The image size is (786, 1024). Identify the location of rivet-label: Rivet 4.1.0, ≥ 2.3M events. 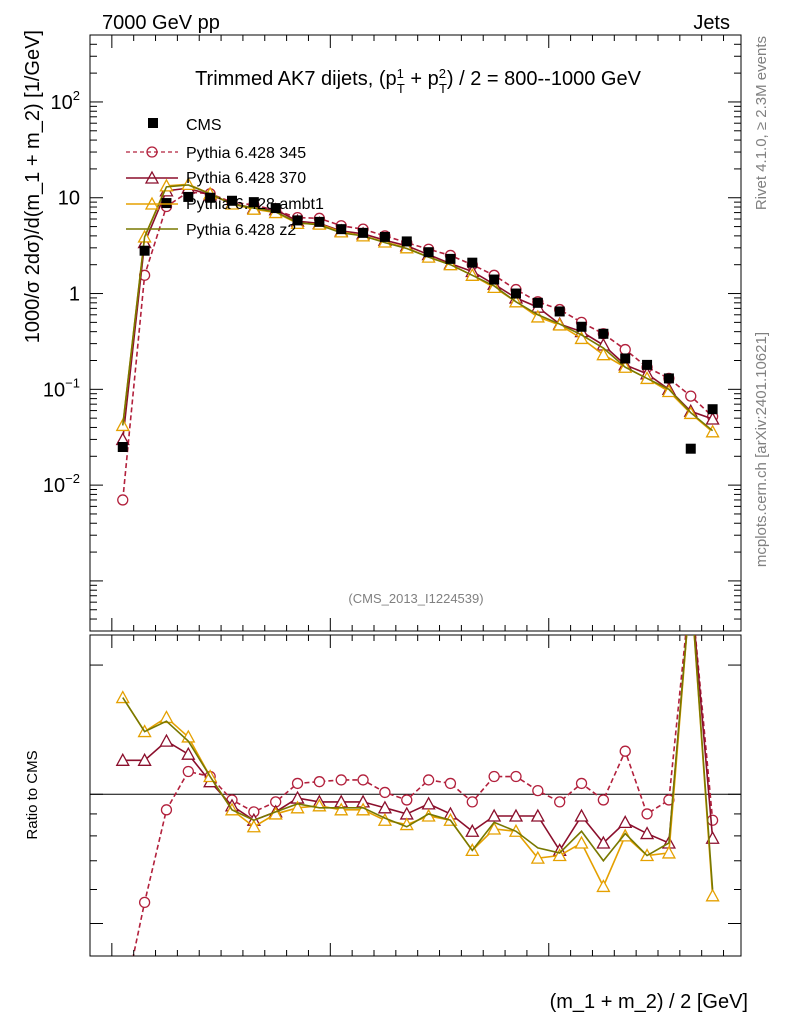
(761, 123).